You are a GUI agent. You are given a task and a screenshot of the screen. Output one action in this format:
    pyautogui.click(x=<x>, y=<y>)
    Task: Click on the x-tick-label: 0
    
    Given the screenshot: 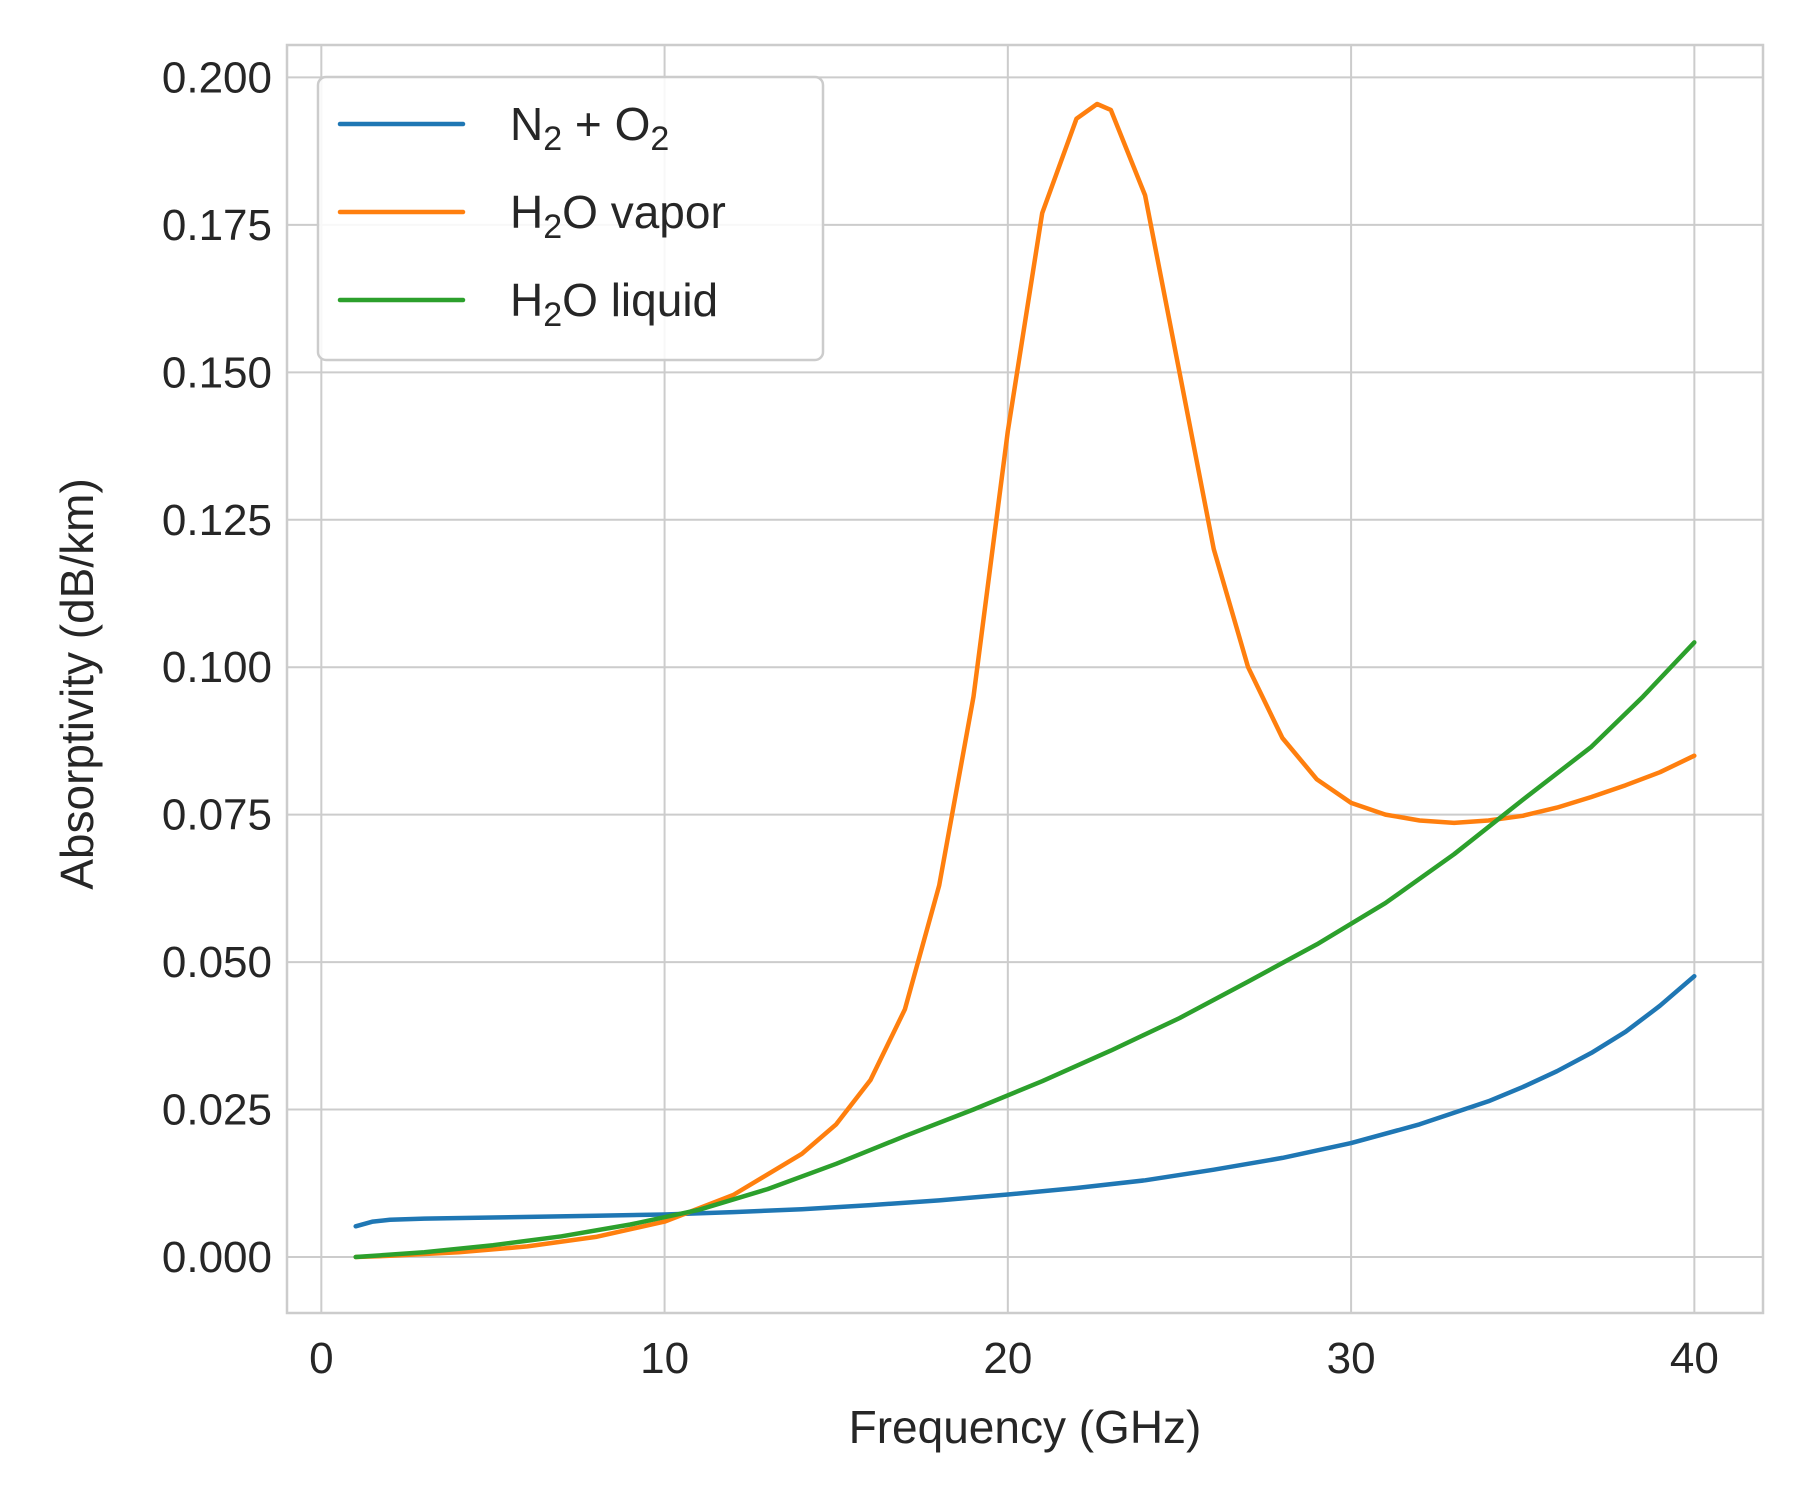 What is the action you would take?
    pyautogui.click(x=321, y=1358)
    